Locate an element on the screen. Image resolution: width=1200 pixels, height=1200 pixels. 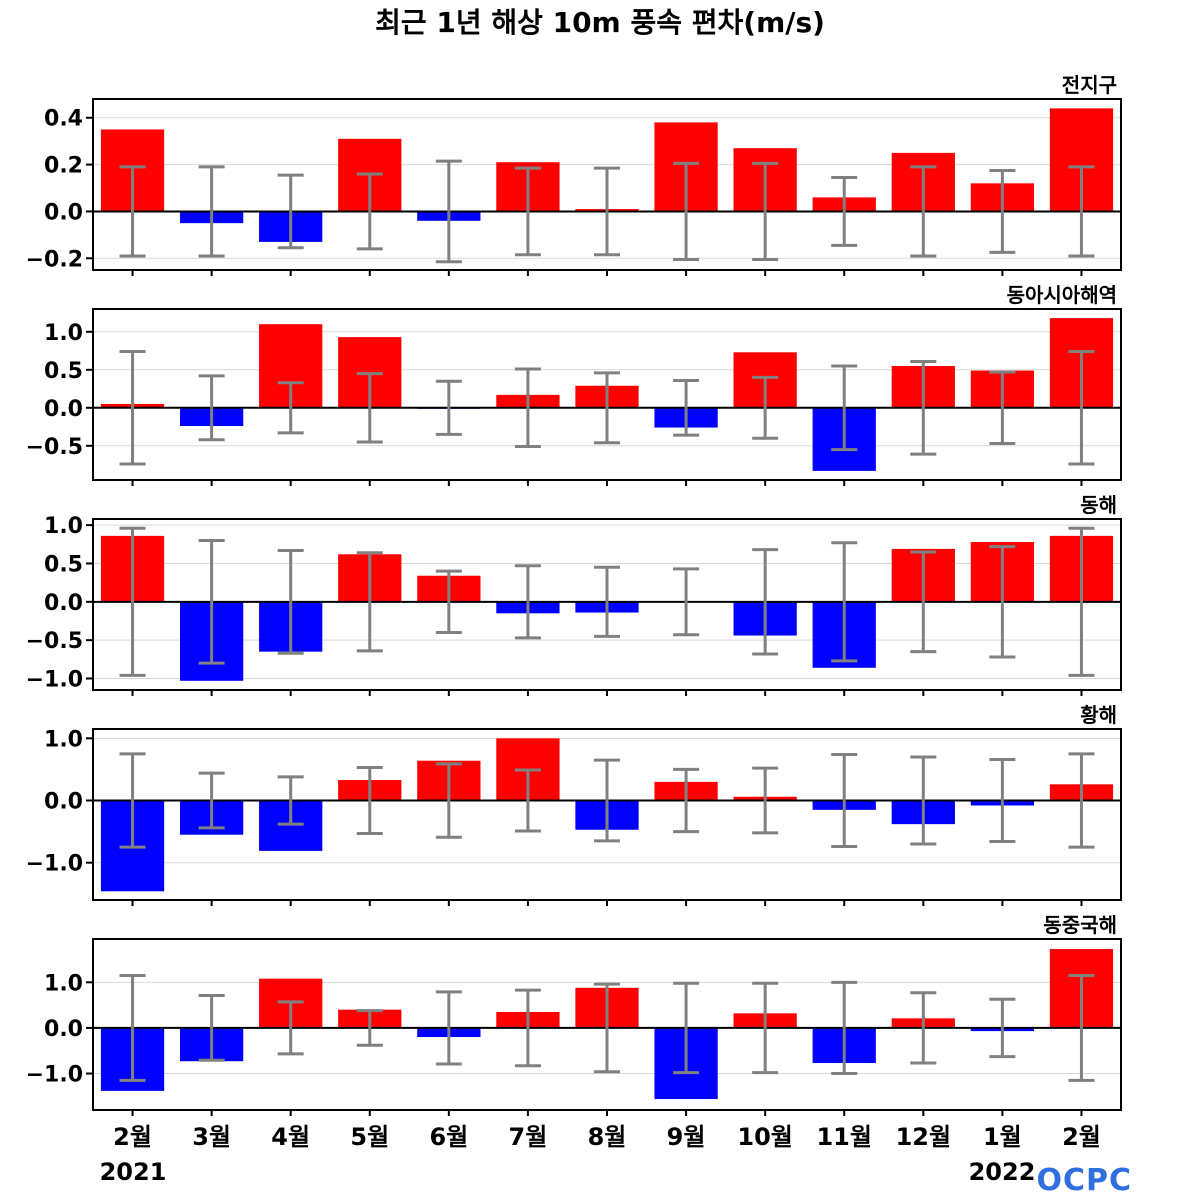
x-tick-label: 3월 is located at coordinates (211, 1137).